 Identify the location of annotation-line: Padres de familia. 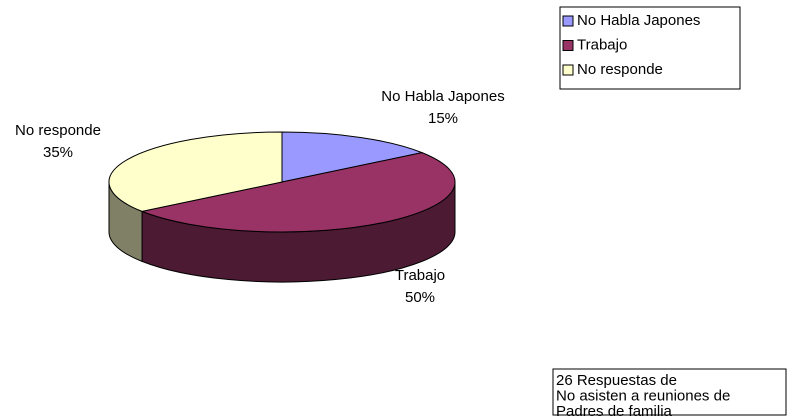
(614, 409).